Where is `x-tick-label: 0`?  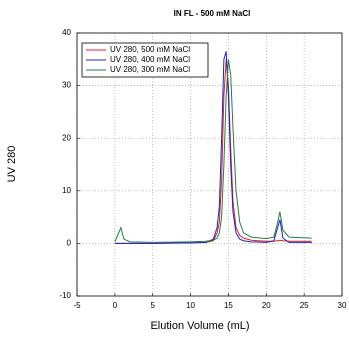
x-tick-label: 0 is located at coordinates (115, 305).